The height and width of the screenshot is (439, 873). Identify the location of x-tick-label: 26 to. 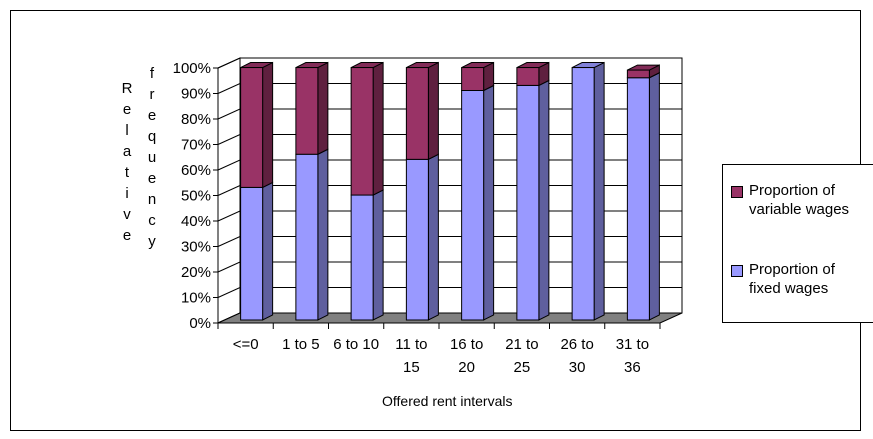
(576, 344).